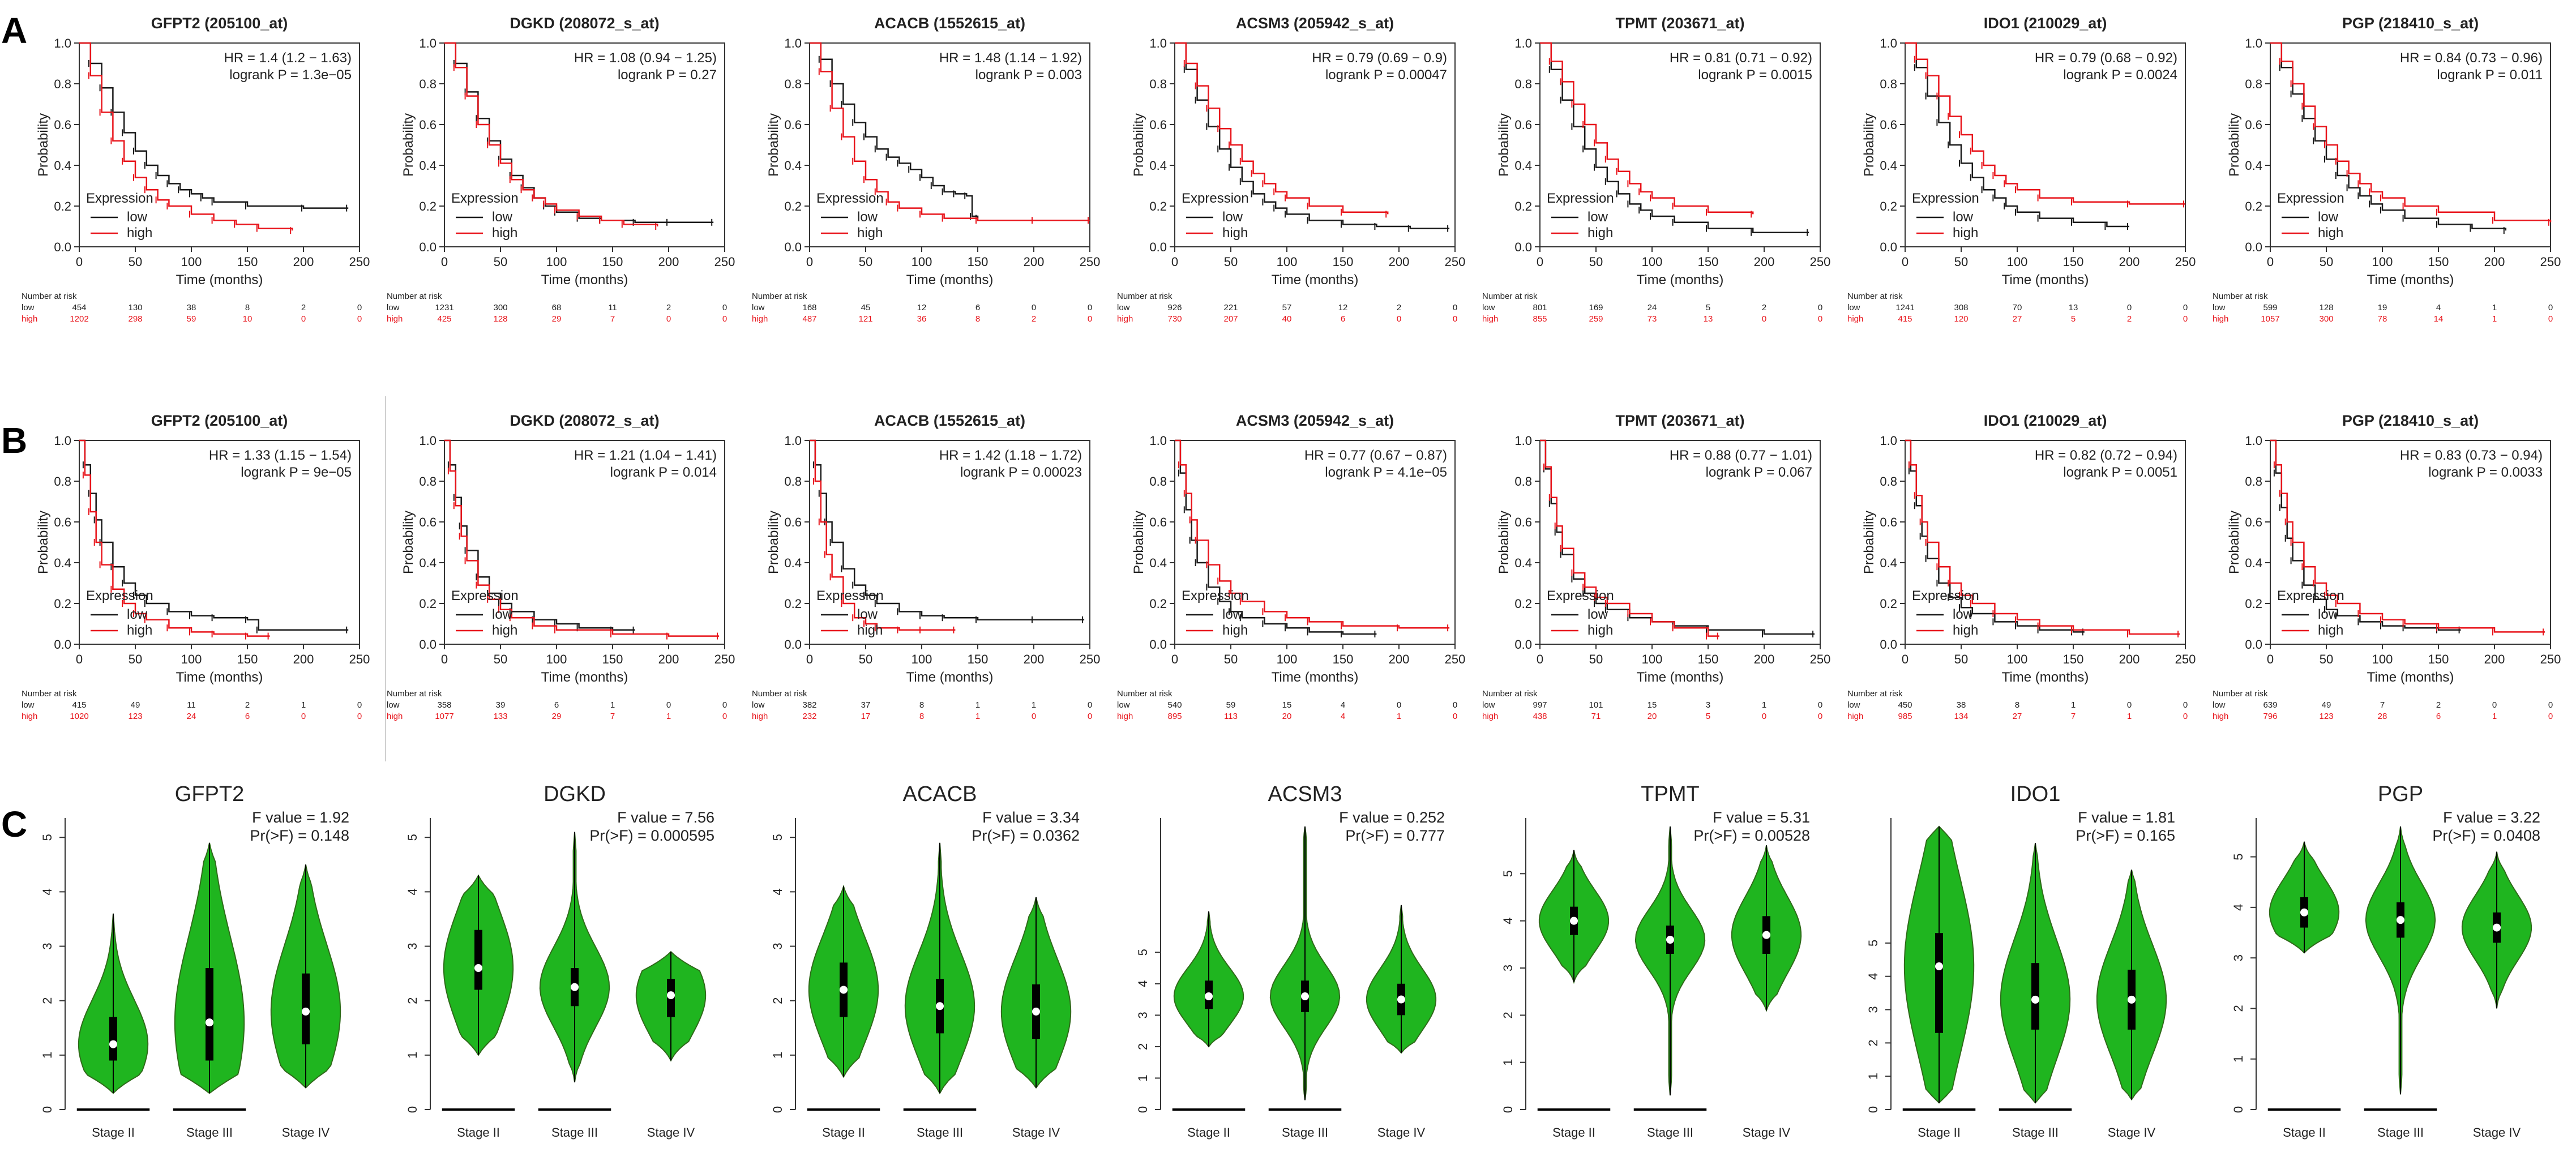  What do you see at coordinates (1652, 308) in the screenshot?
I see `risk-value-low: 24` at bounding box center [1652, 308].